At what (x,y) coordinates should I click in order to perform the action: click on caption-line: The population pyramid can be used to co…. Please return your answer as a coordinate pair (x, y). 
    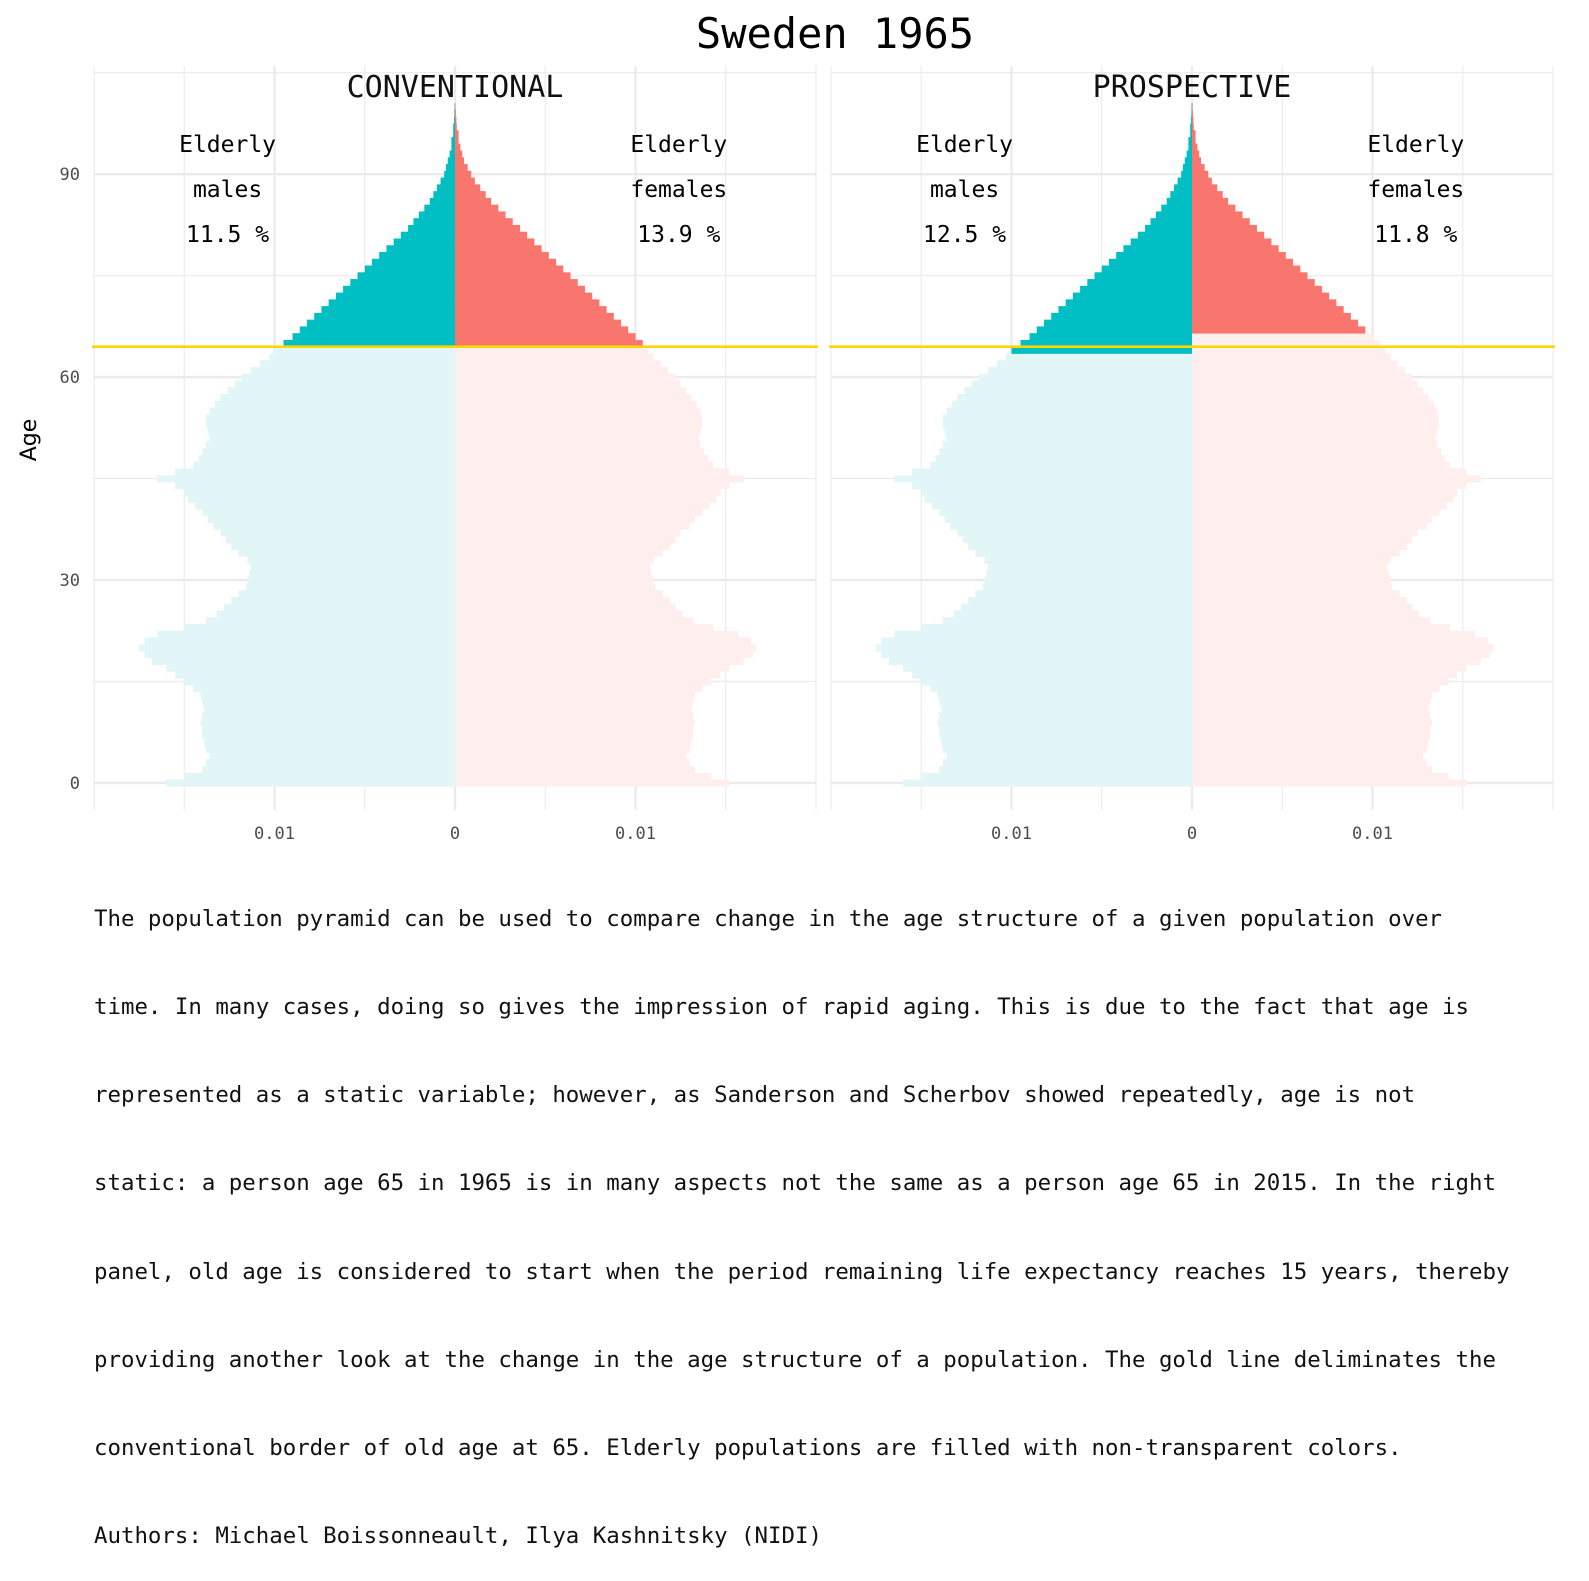
    Looking at the image, I should click on (834, 919).